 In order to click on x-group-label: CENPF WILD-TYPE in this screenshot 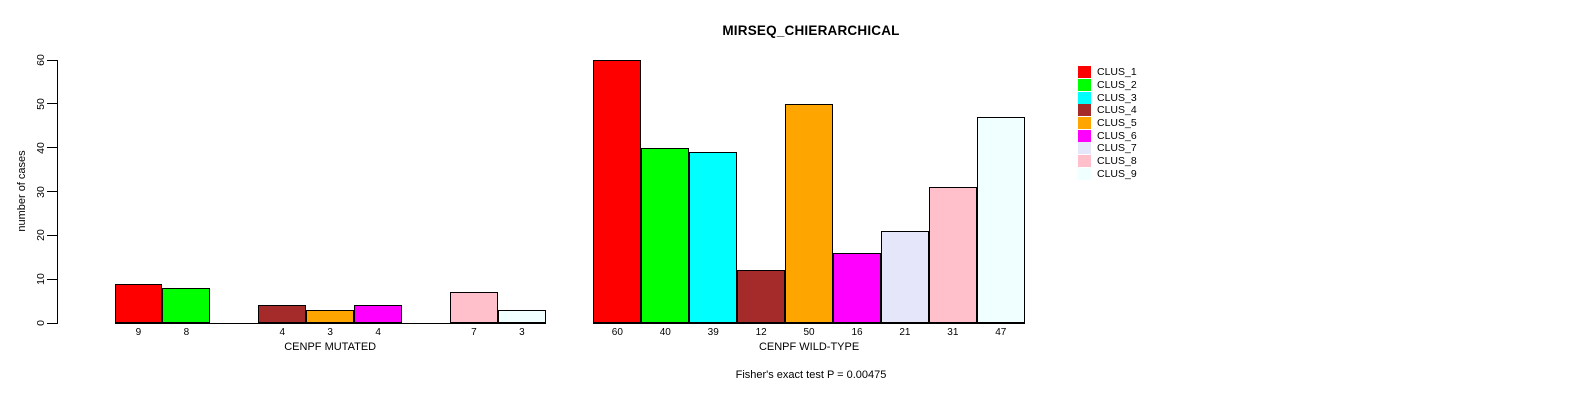, I will do `click(809, 347)`.